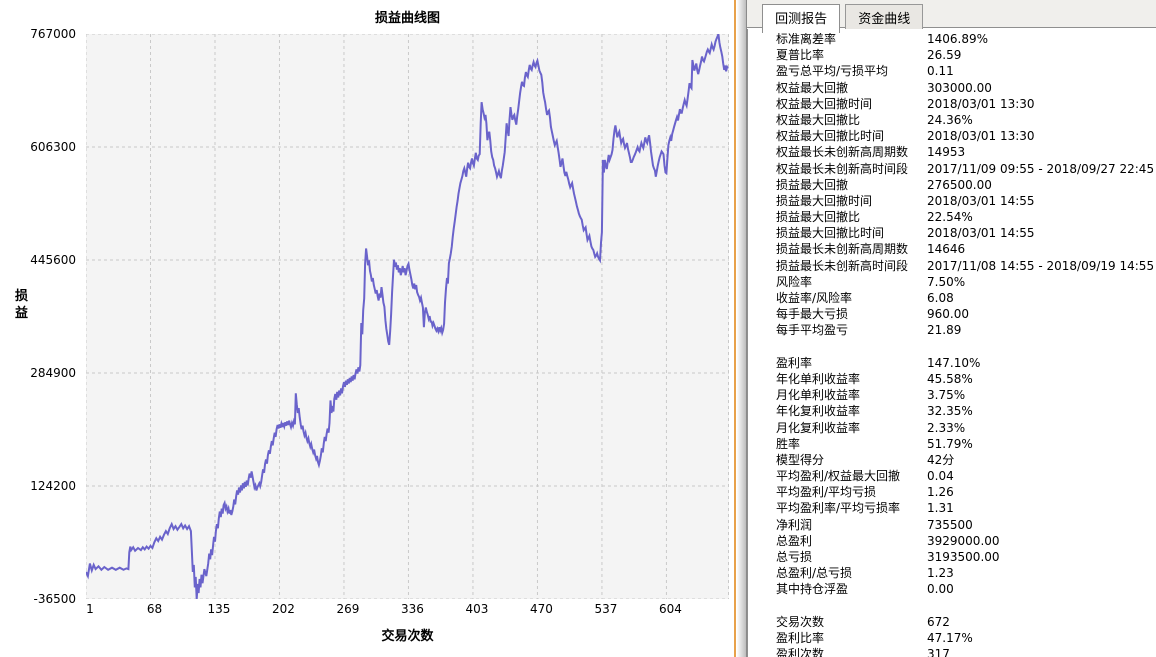  Describe the element at coordinates (884, 17) in the screenshot. I see `tab-equity-curve: 资金曲线` at that location.